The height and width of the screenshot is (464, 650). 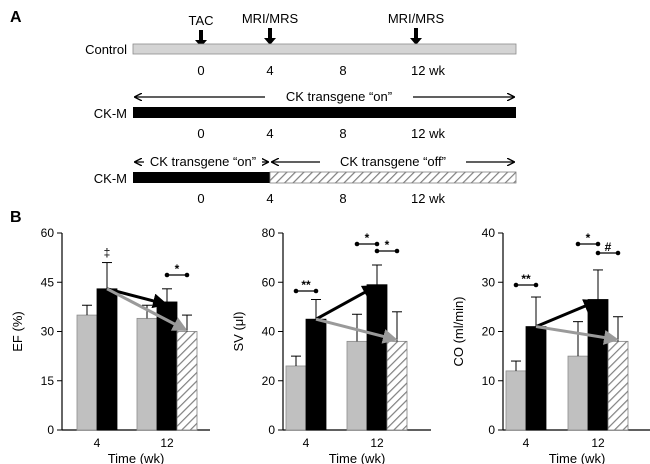 What do you see at coordinates (107, 253) in the screenshot?
I see `significance-mark: ‡` at bounding box center [107, 253].